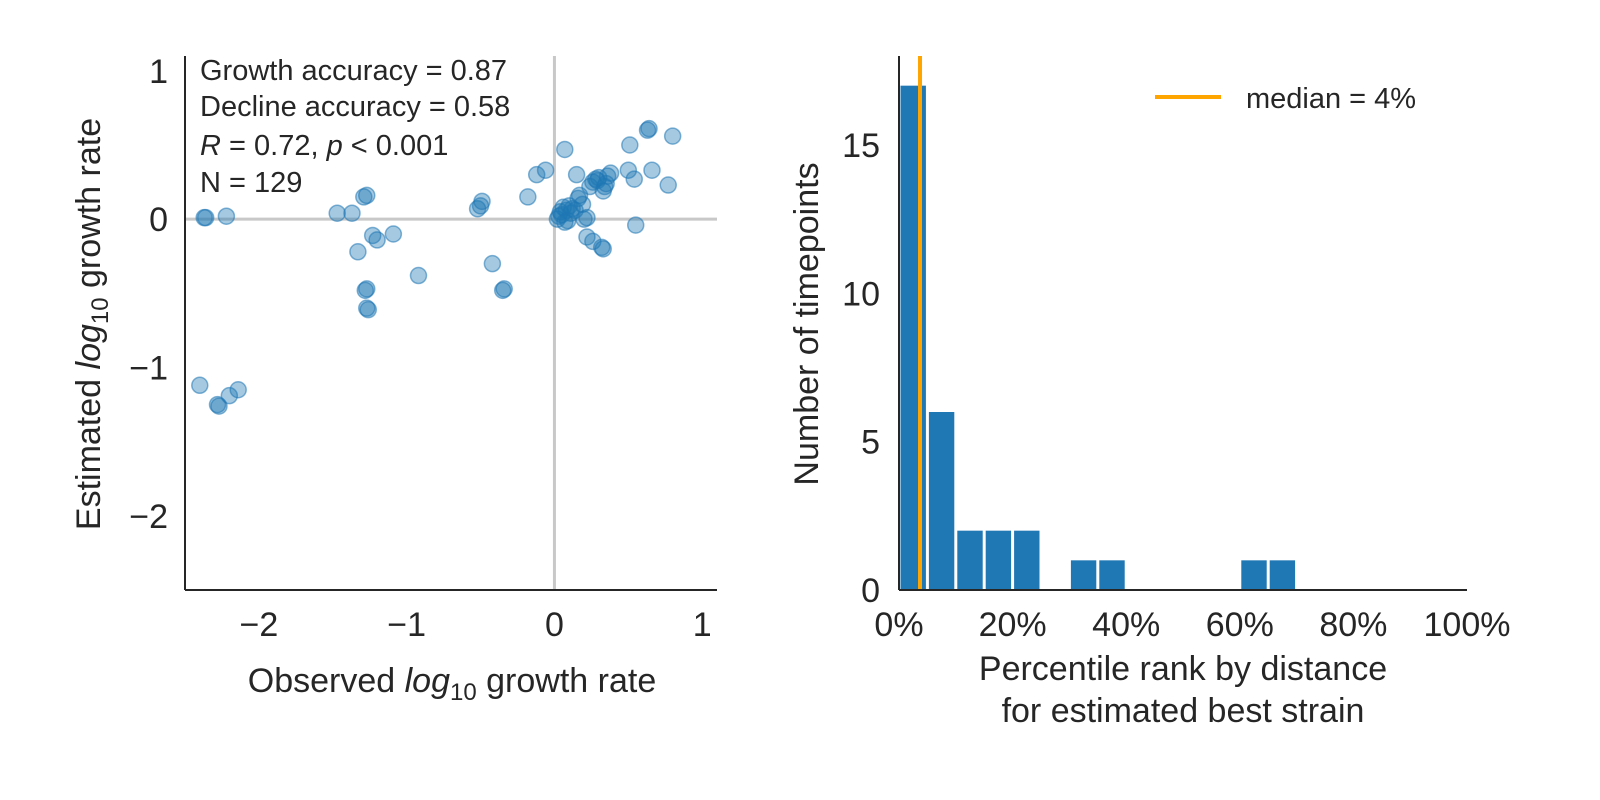 This screenshot has height=800, width=1600. What do you see at coordinates (406, 625) in the screenshot?
I see `scatter-x-tick-label: −1` at bounding box center [406, 625].